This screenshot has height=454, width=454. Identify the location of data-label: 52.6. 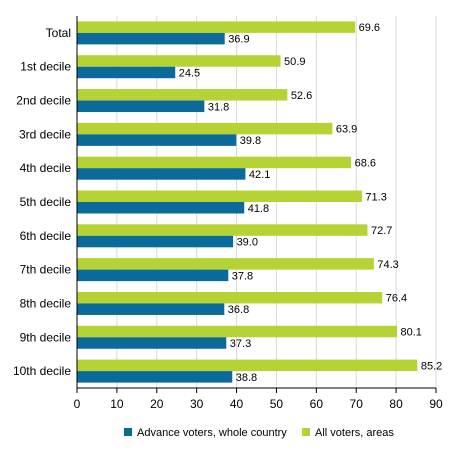
(301, 96).